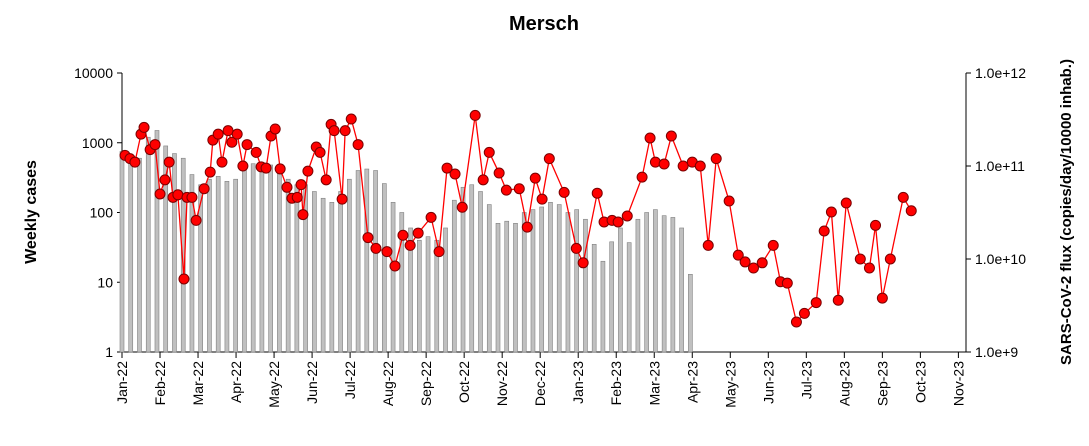 The height and width of the screenshot is (446, 1089). What do you see at coordinates (236, 382) in the screenshot?
I see `x-tick-label: Apr-22` at bounding box center [236, 382].